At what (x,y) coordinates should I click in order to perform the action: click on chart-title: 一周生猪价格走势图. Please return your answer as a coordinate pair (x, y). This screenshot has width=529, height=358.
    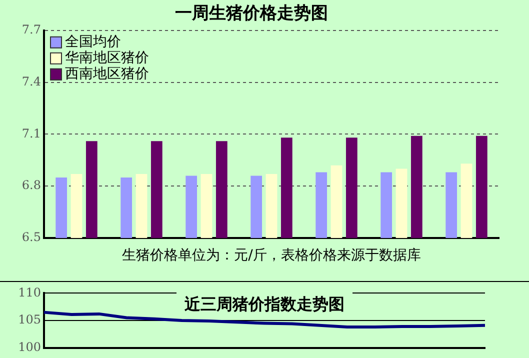
    Looking at the image, I should click on (251, 14).